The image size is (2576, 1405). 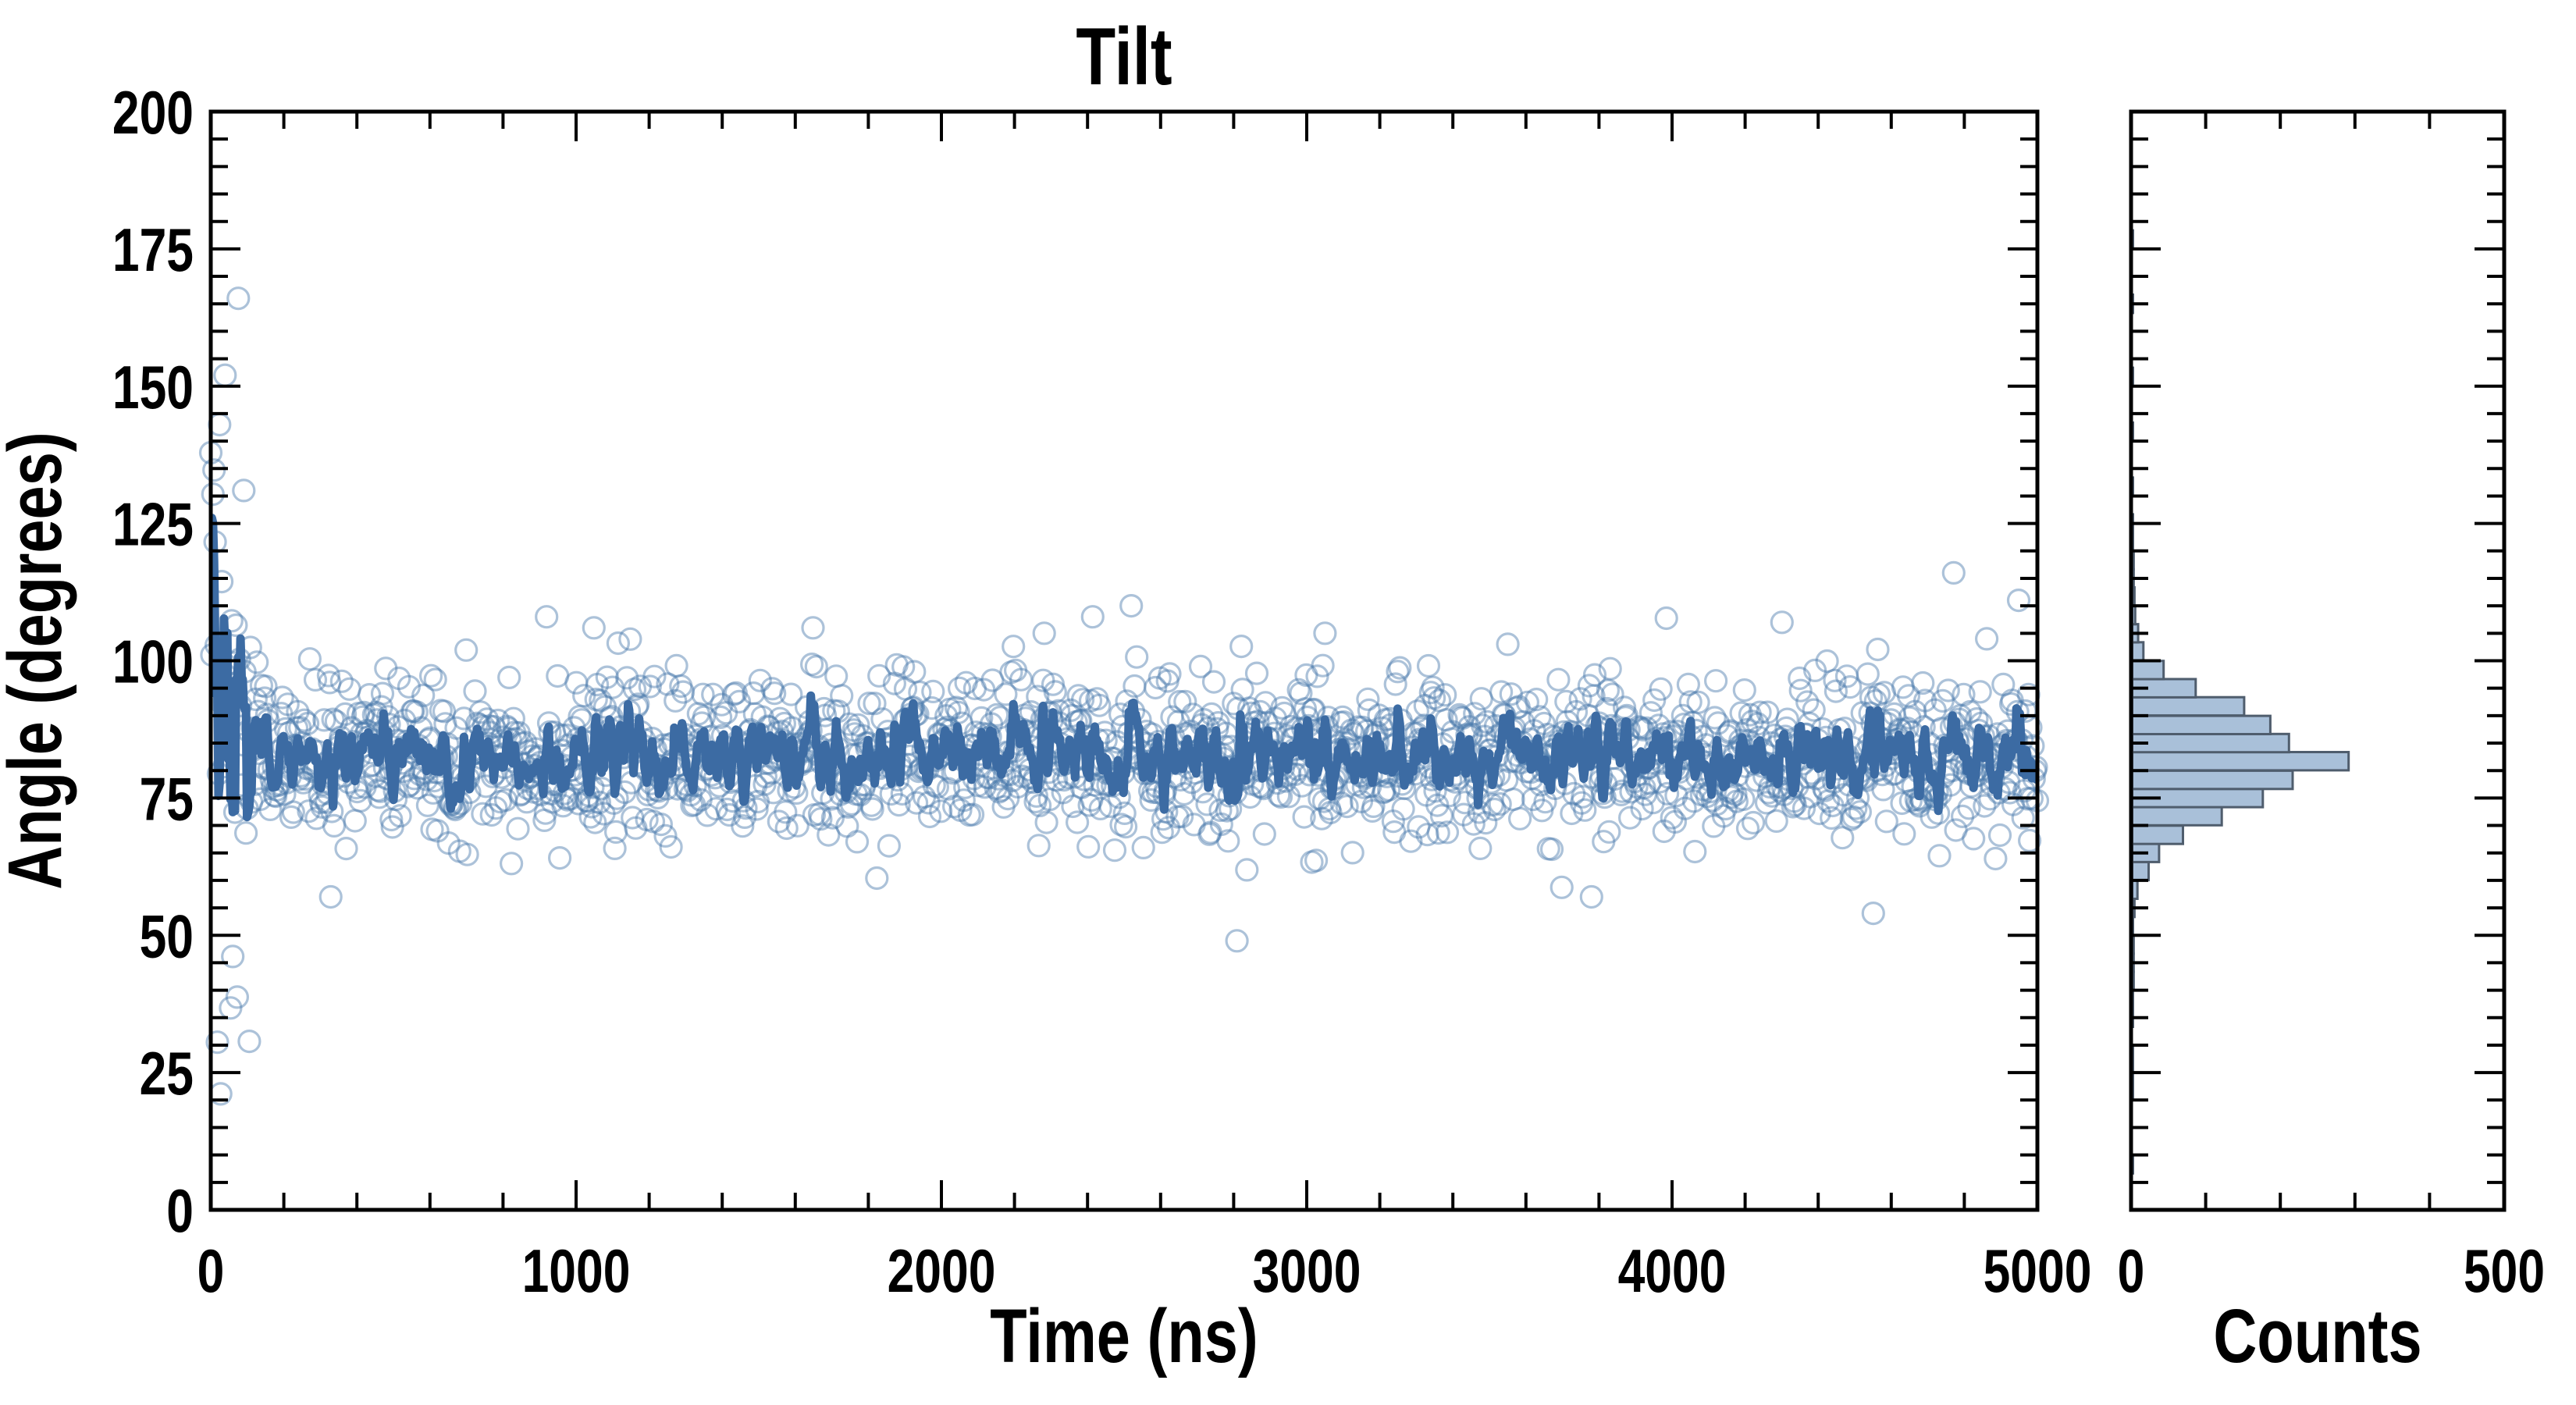 I want to click on x-axis-label: Time (ns), so click(x=1124, y=1336).